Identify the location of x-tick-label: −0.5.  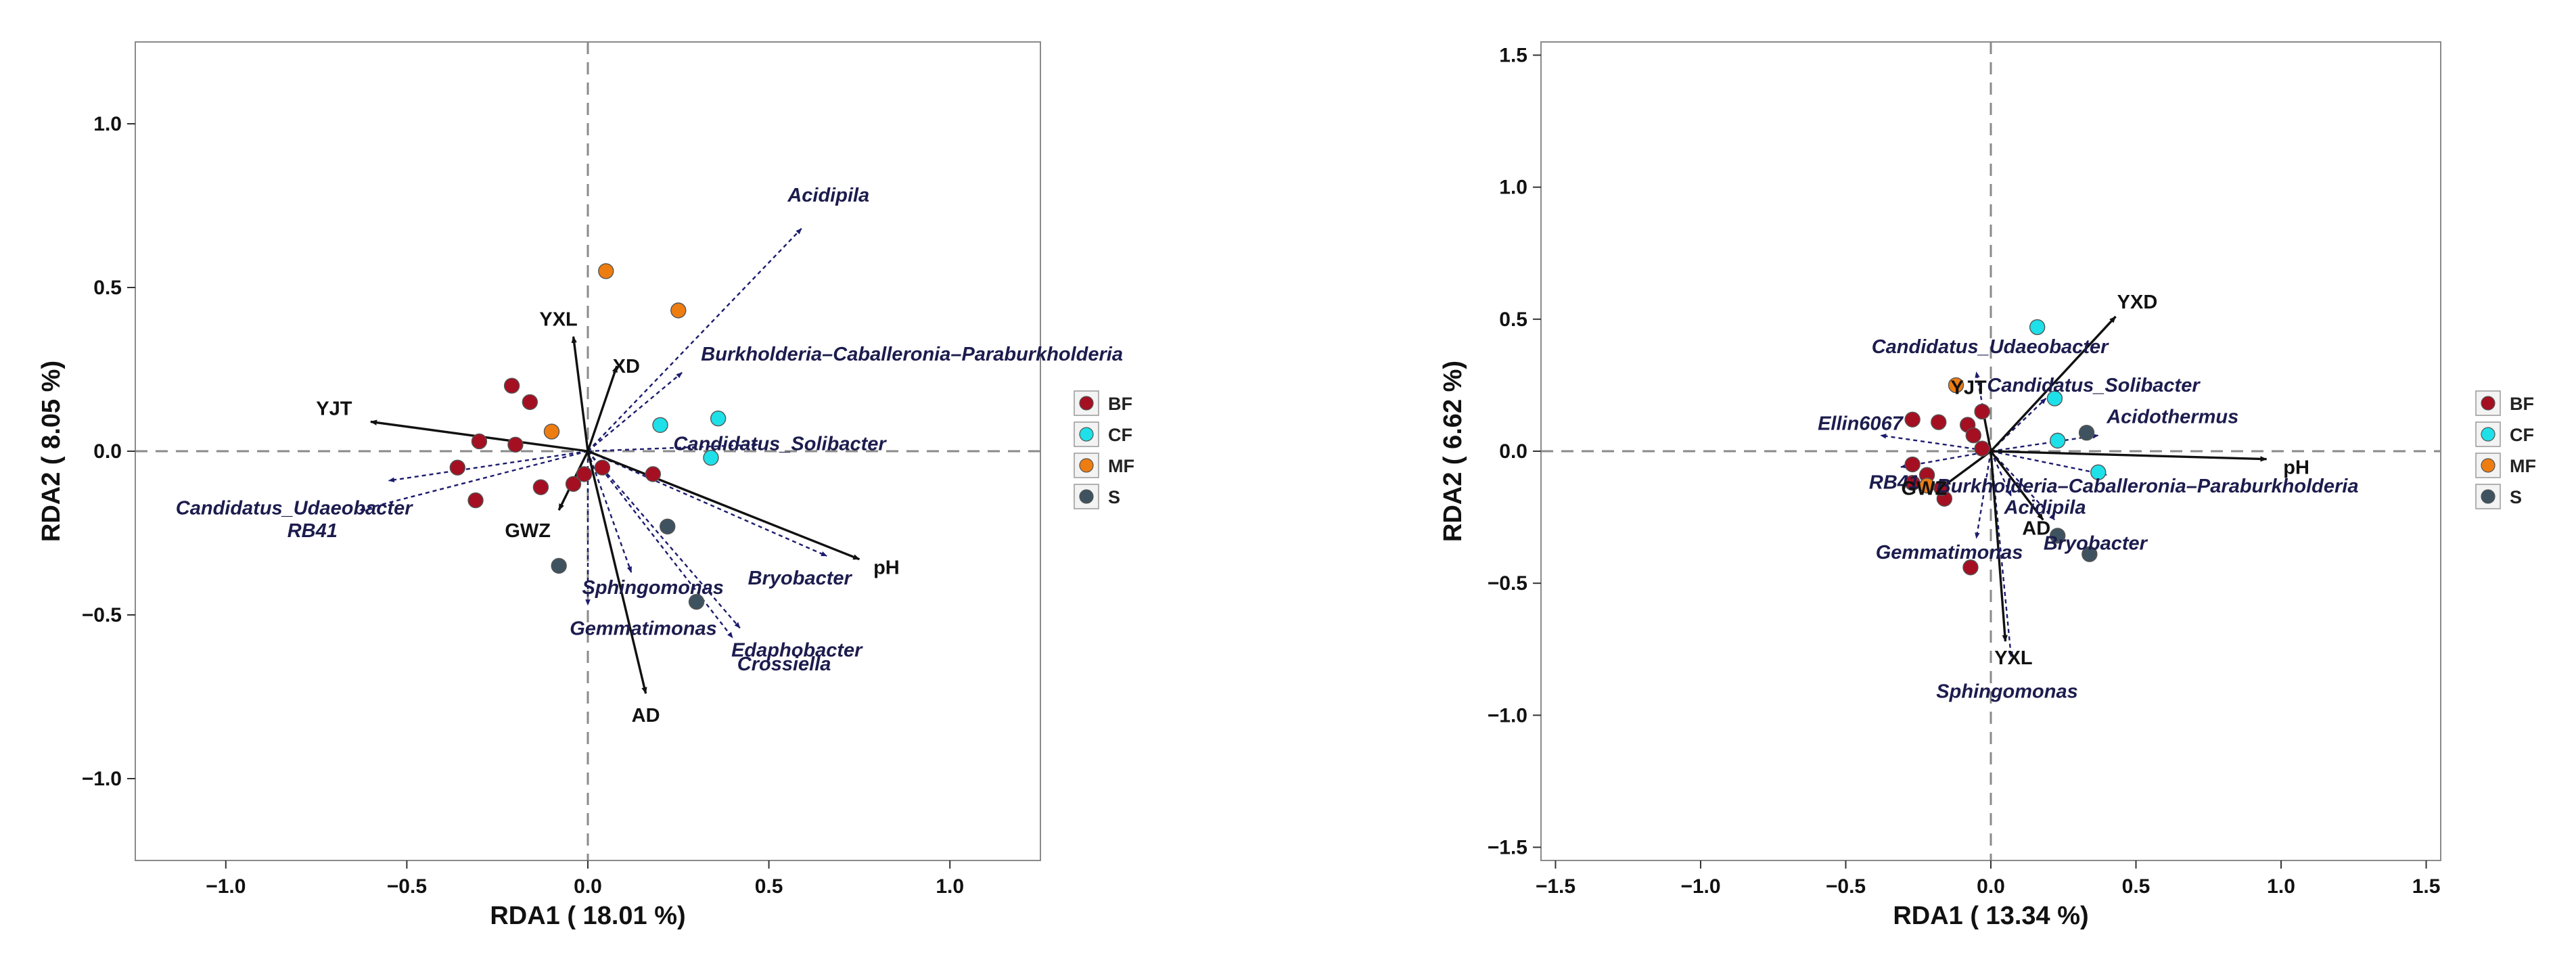
(407, 886).